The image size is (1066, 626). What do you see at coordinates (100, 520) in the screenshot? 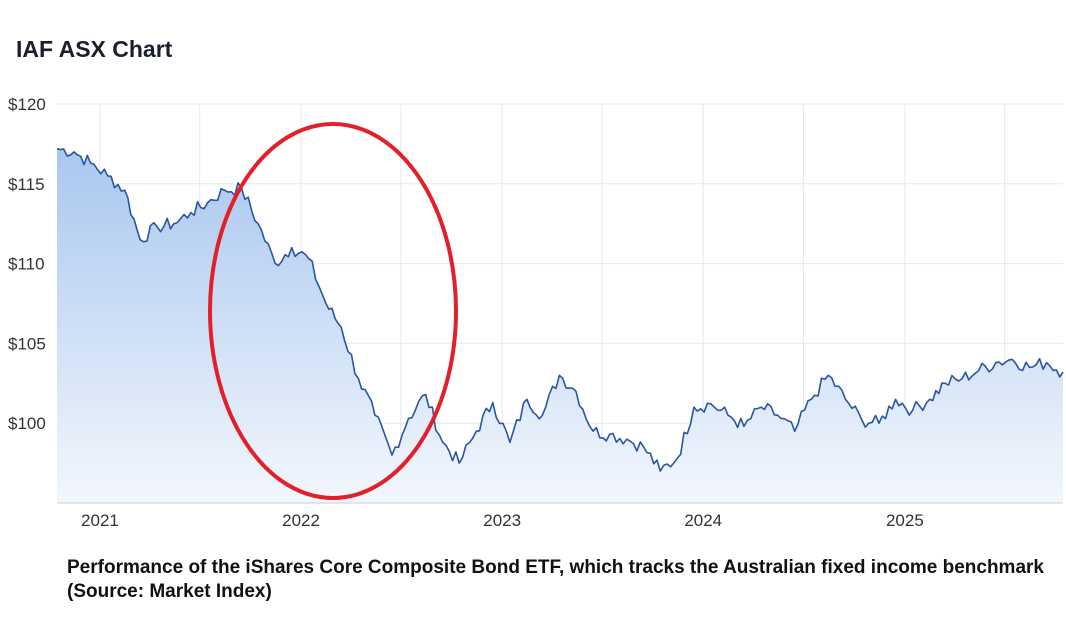
I see `x-tick-label: 2021` at bounding box center [100, 520].